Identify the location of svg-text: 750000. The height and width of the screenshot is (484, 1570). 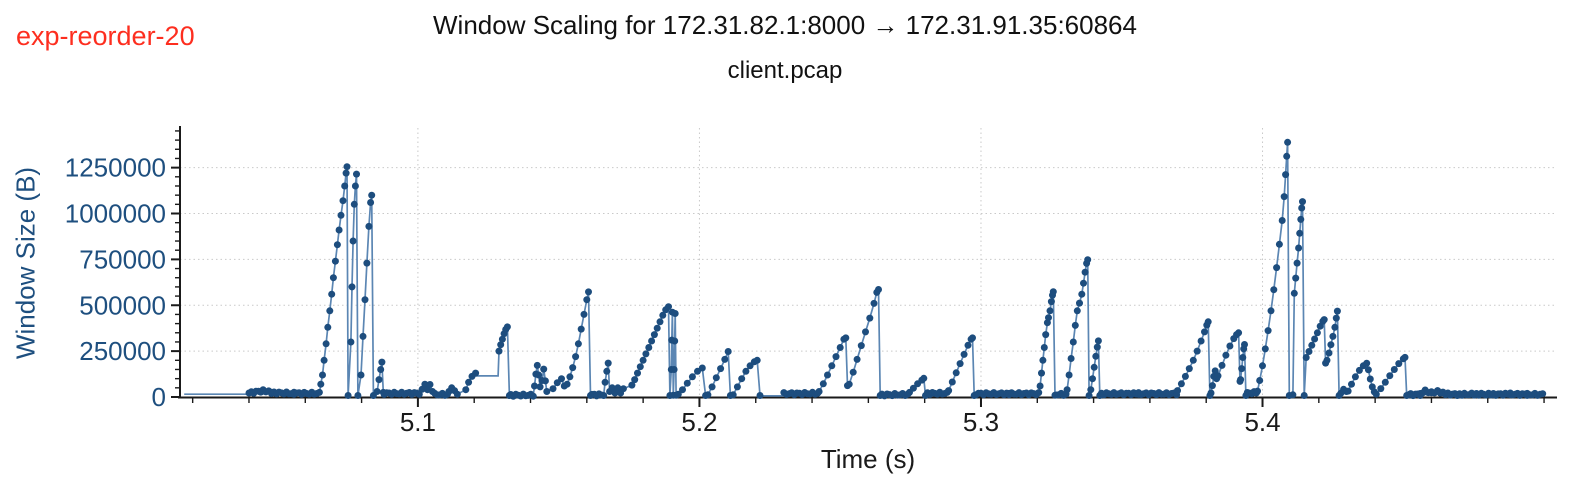
(122, 259).